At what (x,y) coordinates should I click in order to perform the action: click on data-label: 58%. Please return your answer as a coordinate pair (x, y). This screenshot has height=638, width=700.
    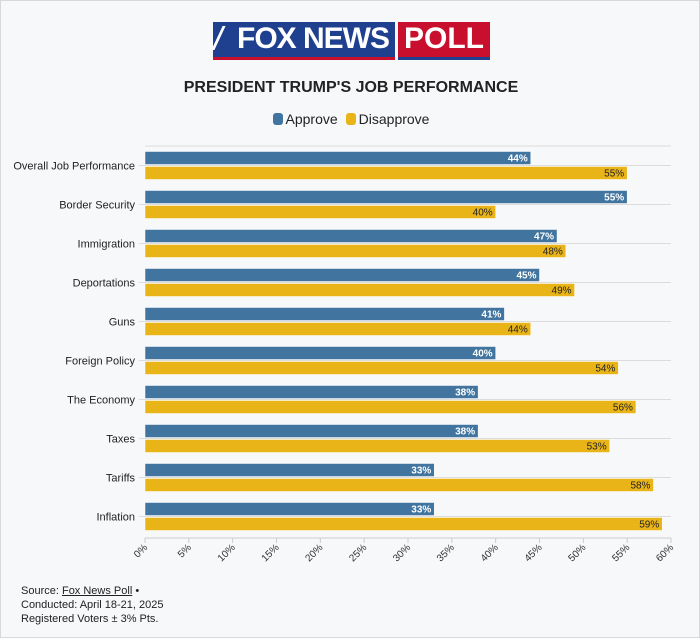
    Looking at the image, I should click on (640, 486).